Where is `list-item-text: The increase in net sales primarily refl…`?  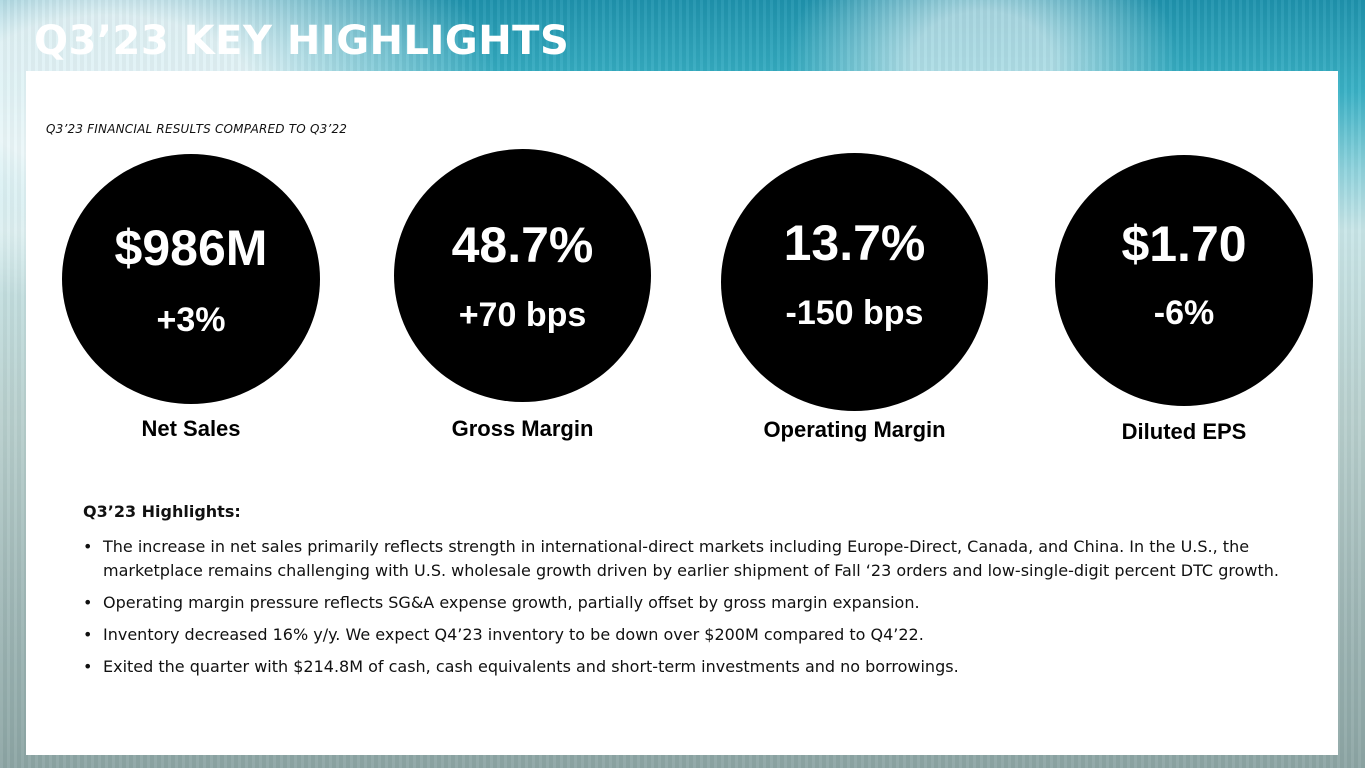 list-item-text: The increase in net sales primarily refl… is located at coordinates (691, 558).